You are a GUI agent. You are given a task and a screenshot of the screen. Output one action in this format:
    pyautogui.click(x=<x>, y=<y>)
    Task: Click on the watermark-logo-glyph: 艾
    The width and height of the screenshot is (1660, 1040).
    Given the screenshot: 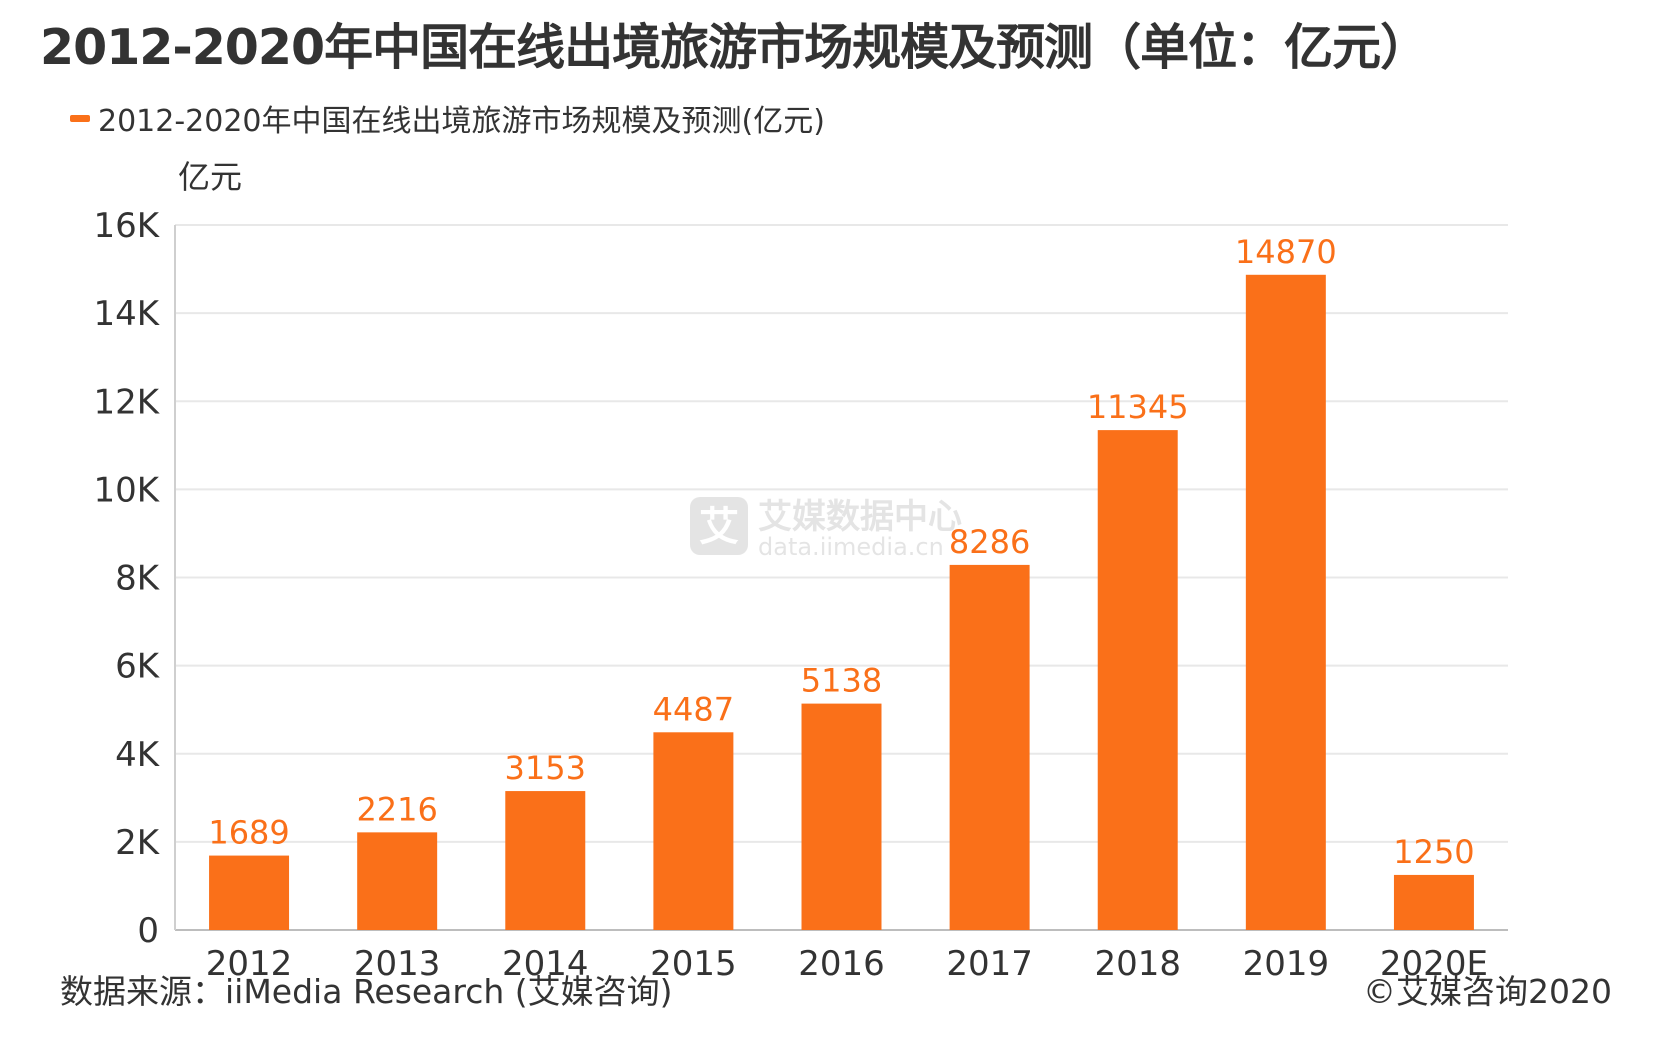 What is the action you would take?
    pyautogui.click(x=719, y=527)
    